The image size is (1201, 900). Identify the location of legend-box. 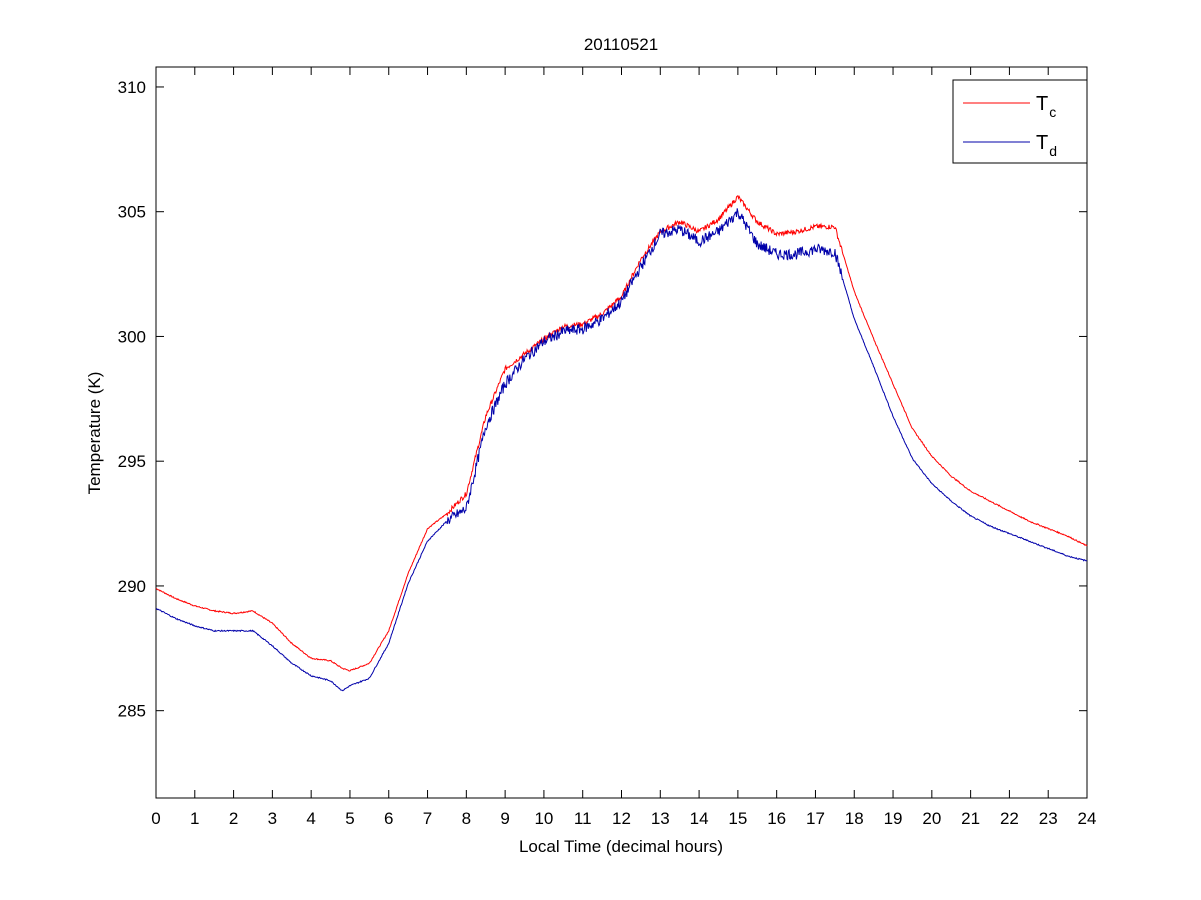
(1020, 121).